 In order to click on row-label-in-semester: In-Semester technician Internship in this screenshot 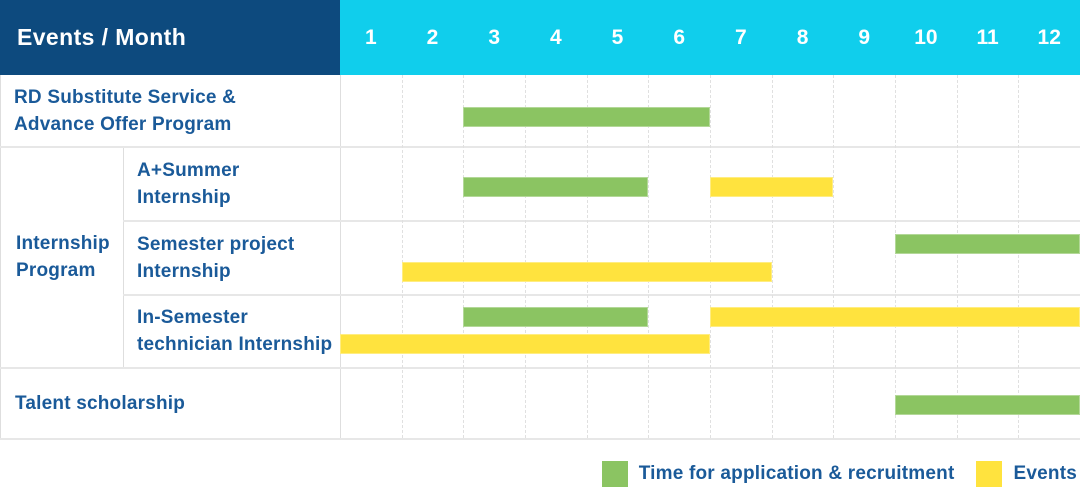, I will do `click(231, 331)`.